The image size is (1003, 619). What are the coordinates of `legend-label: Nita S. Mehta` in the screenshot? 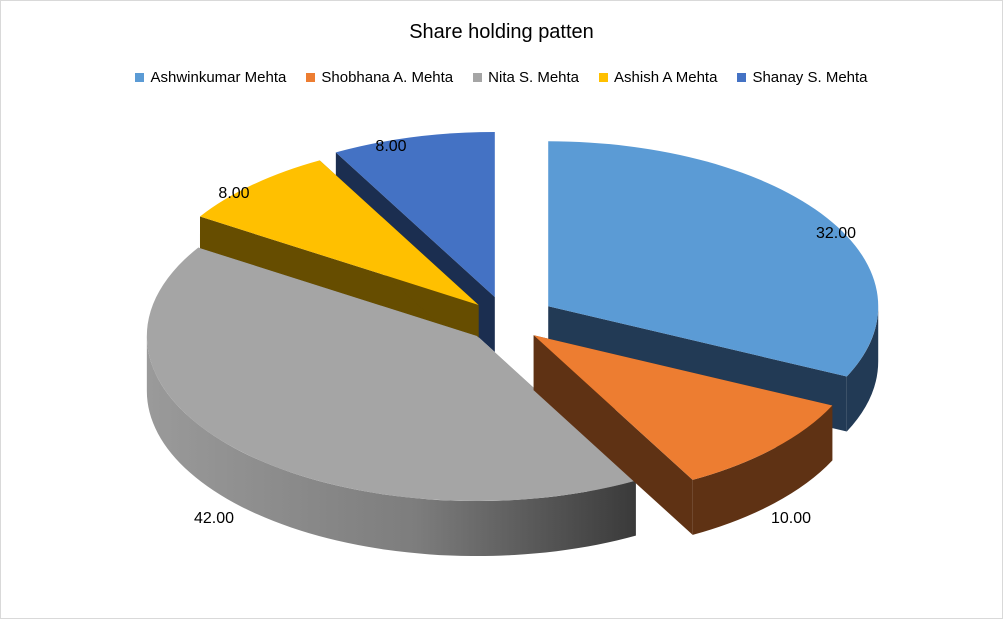 It's located at (534, 77).